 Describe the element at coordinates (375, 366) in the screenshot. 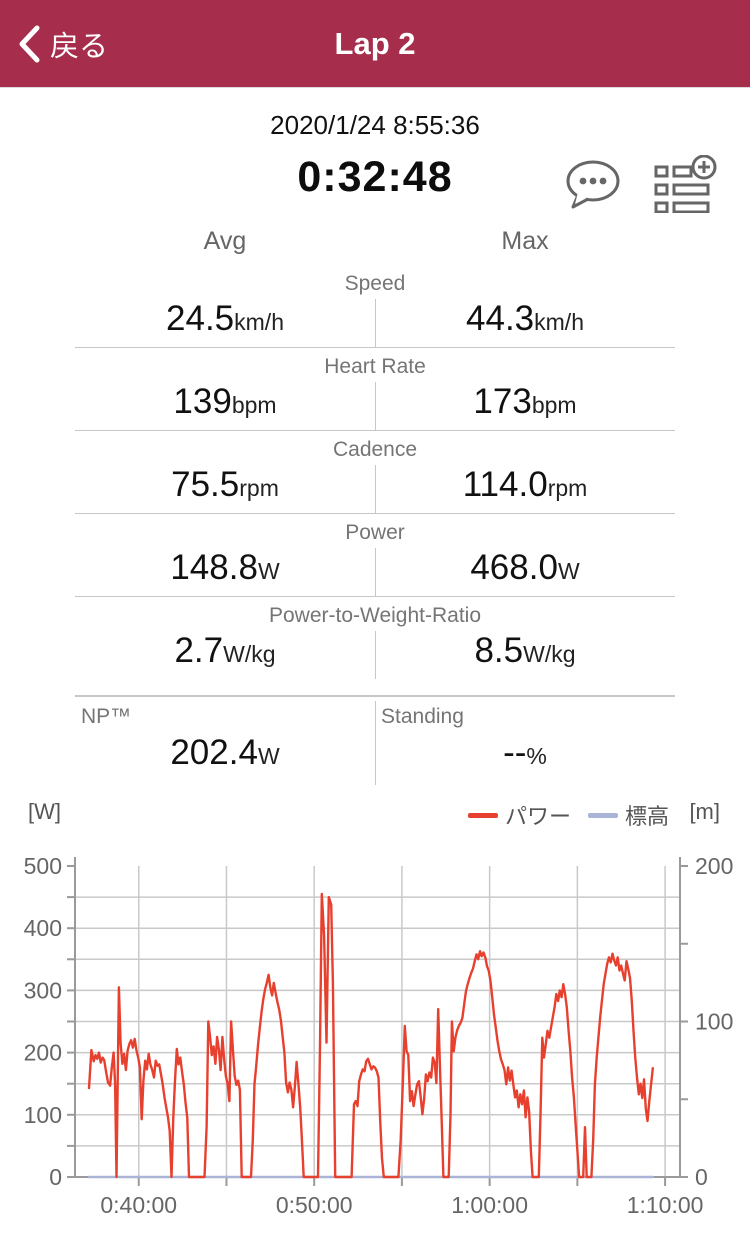

I see `metric-label: Heart Rate` at that location.